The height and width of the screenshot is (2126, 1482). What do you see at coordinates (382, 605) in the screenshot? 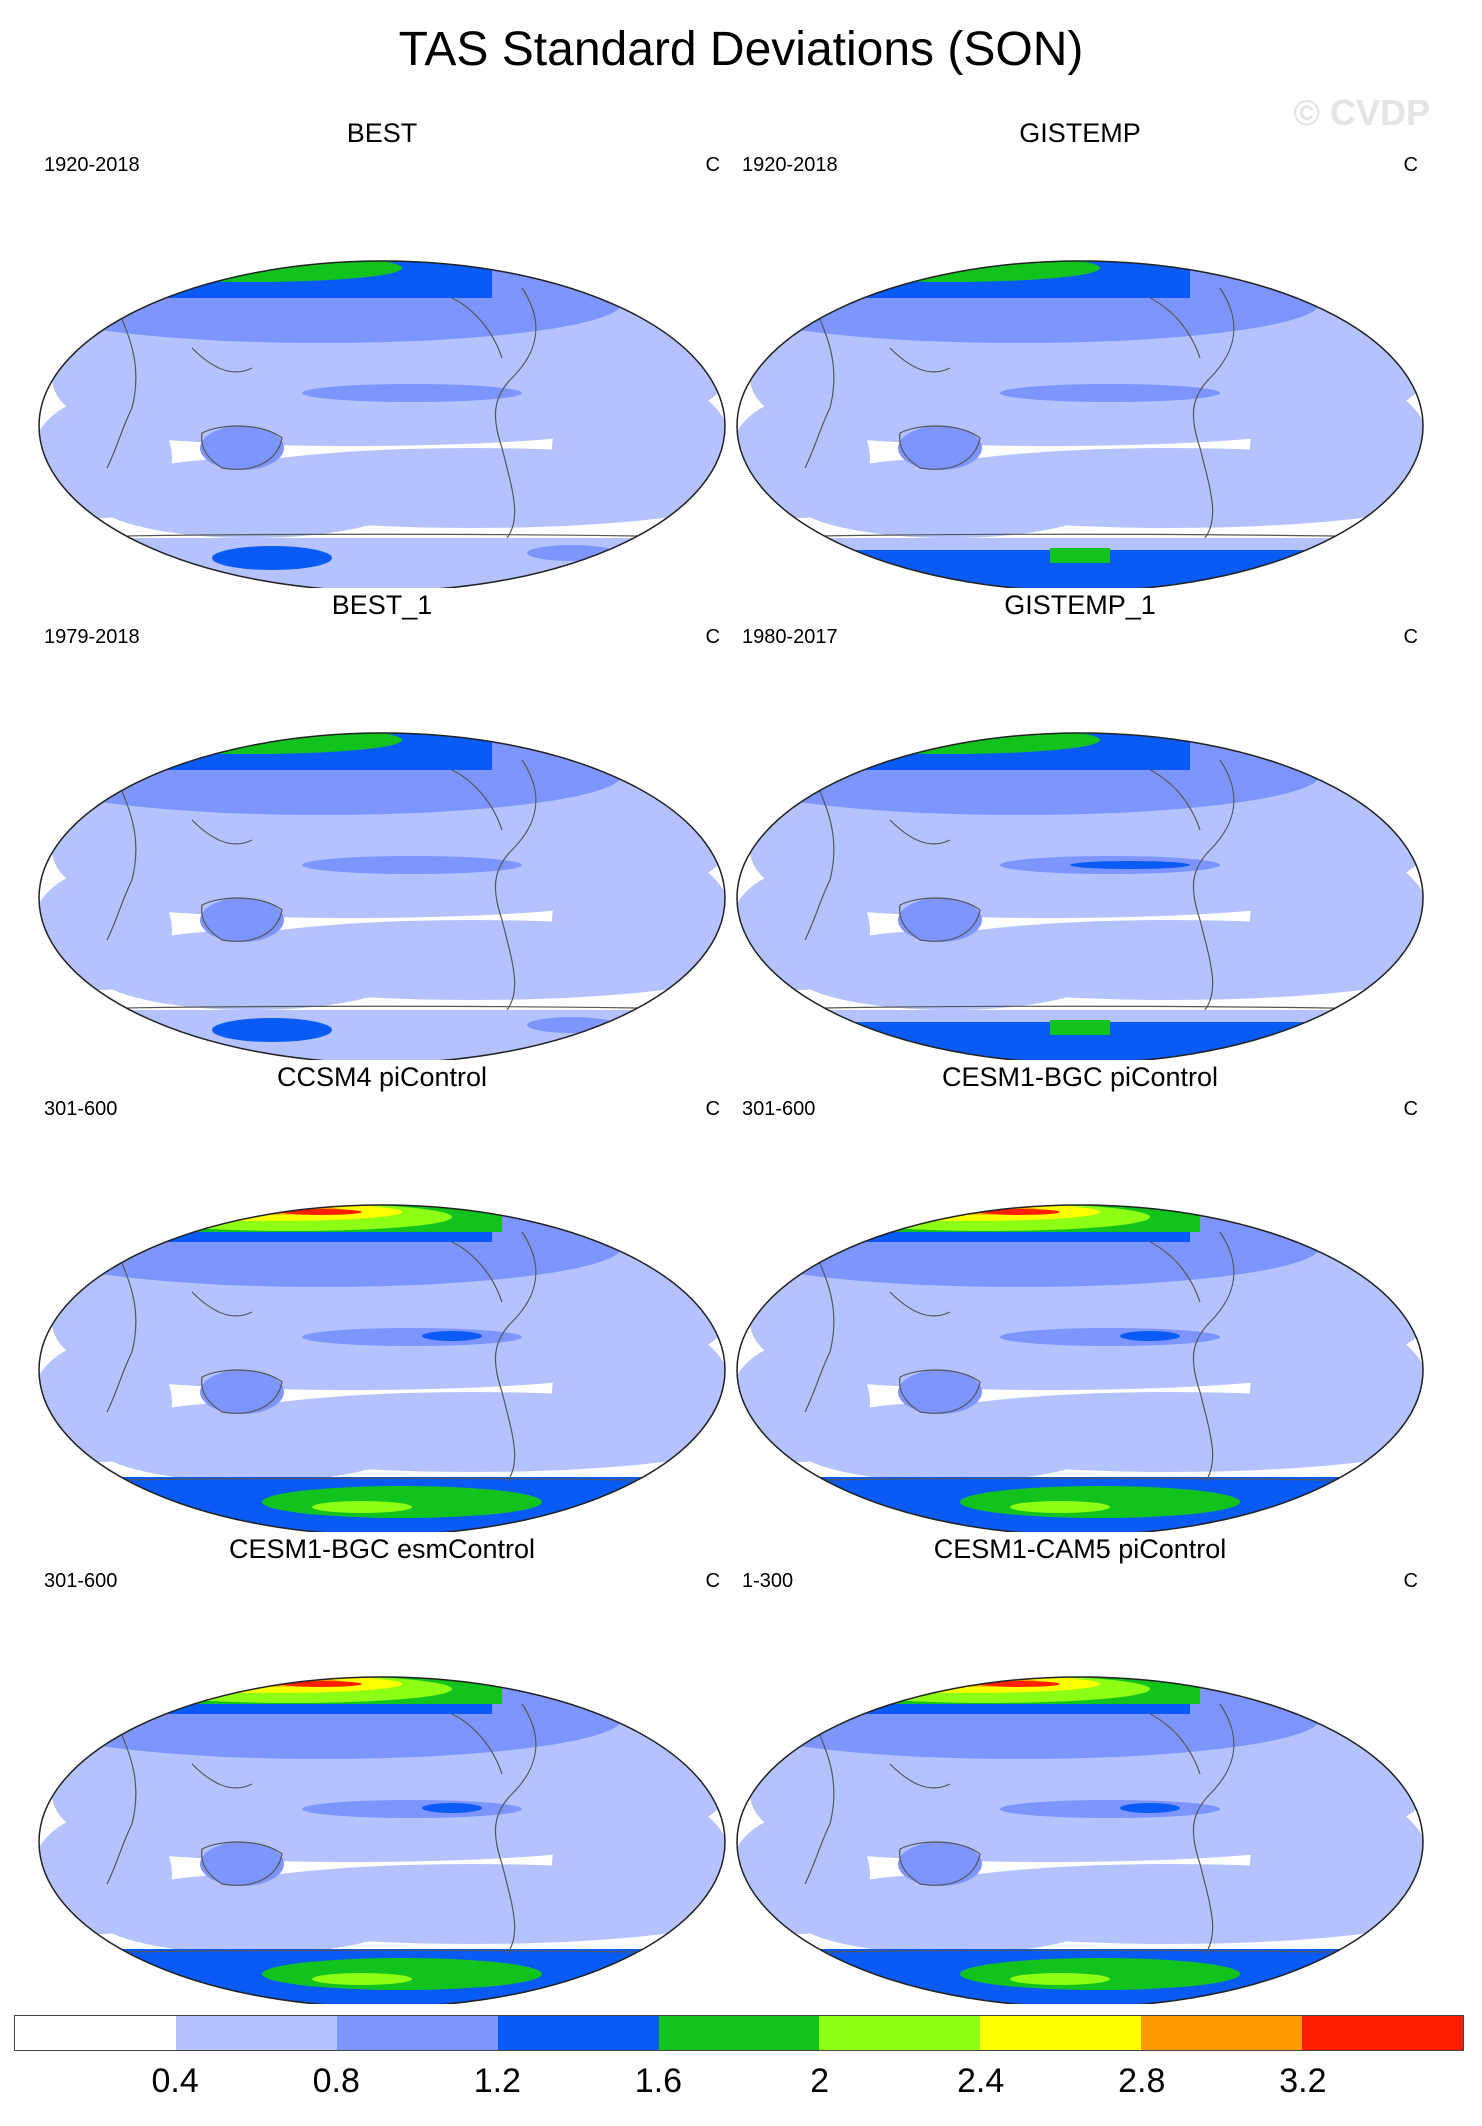
I see `panel-title: BEST_1` at bounding box center [382, 605].